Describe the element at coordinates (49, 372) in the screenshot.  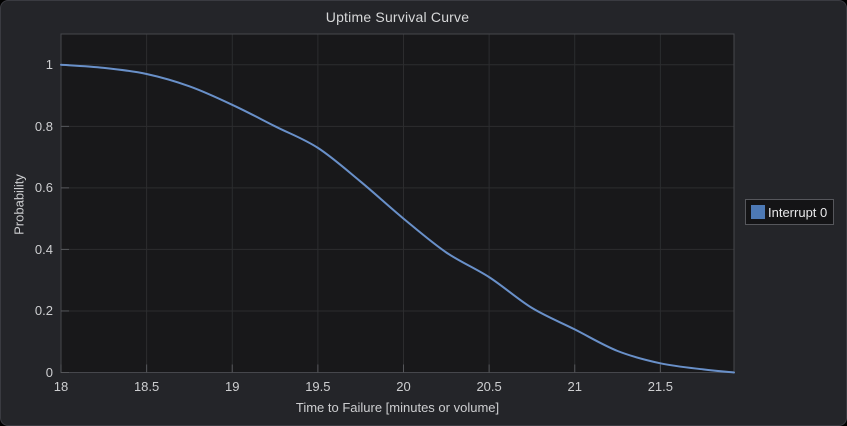
I see `y-tick-label: 0` at that location.